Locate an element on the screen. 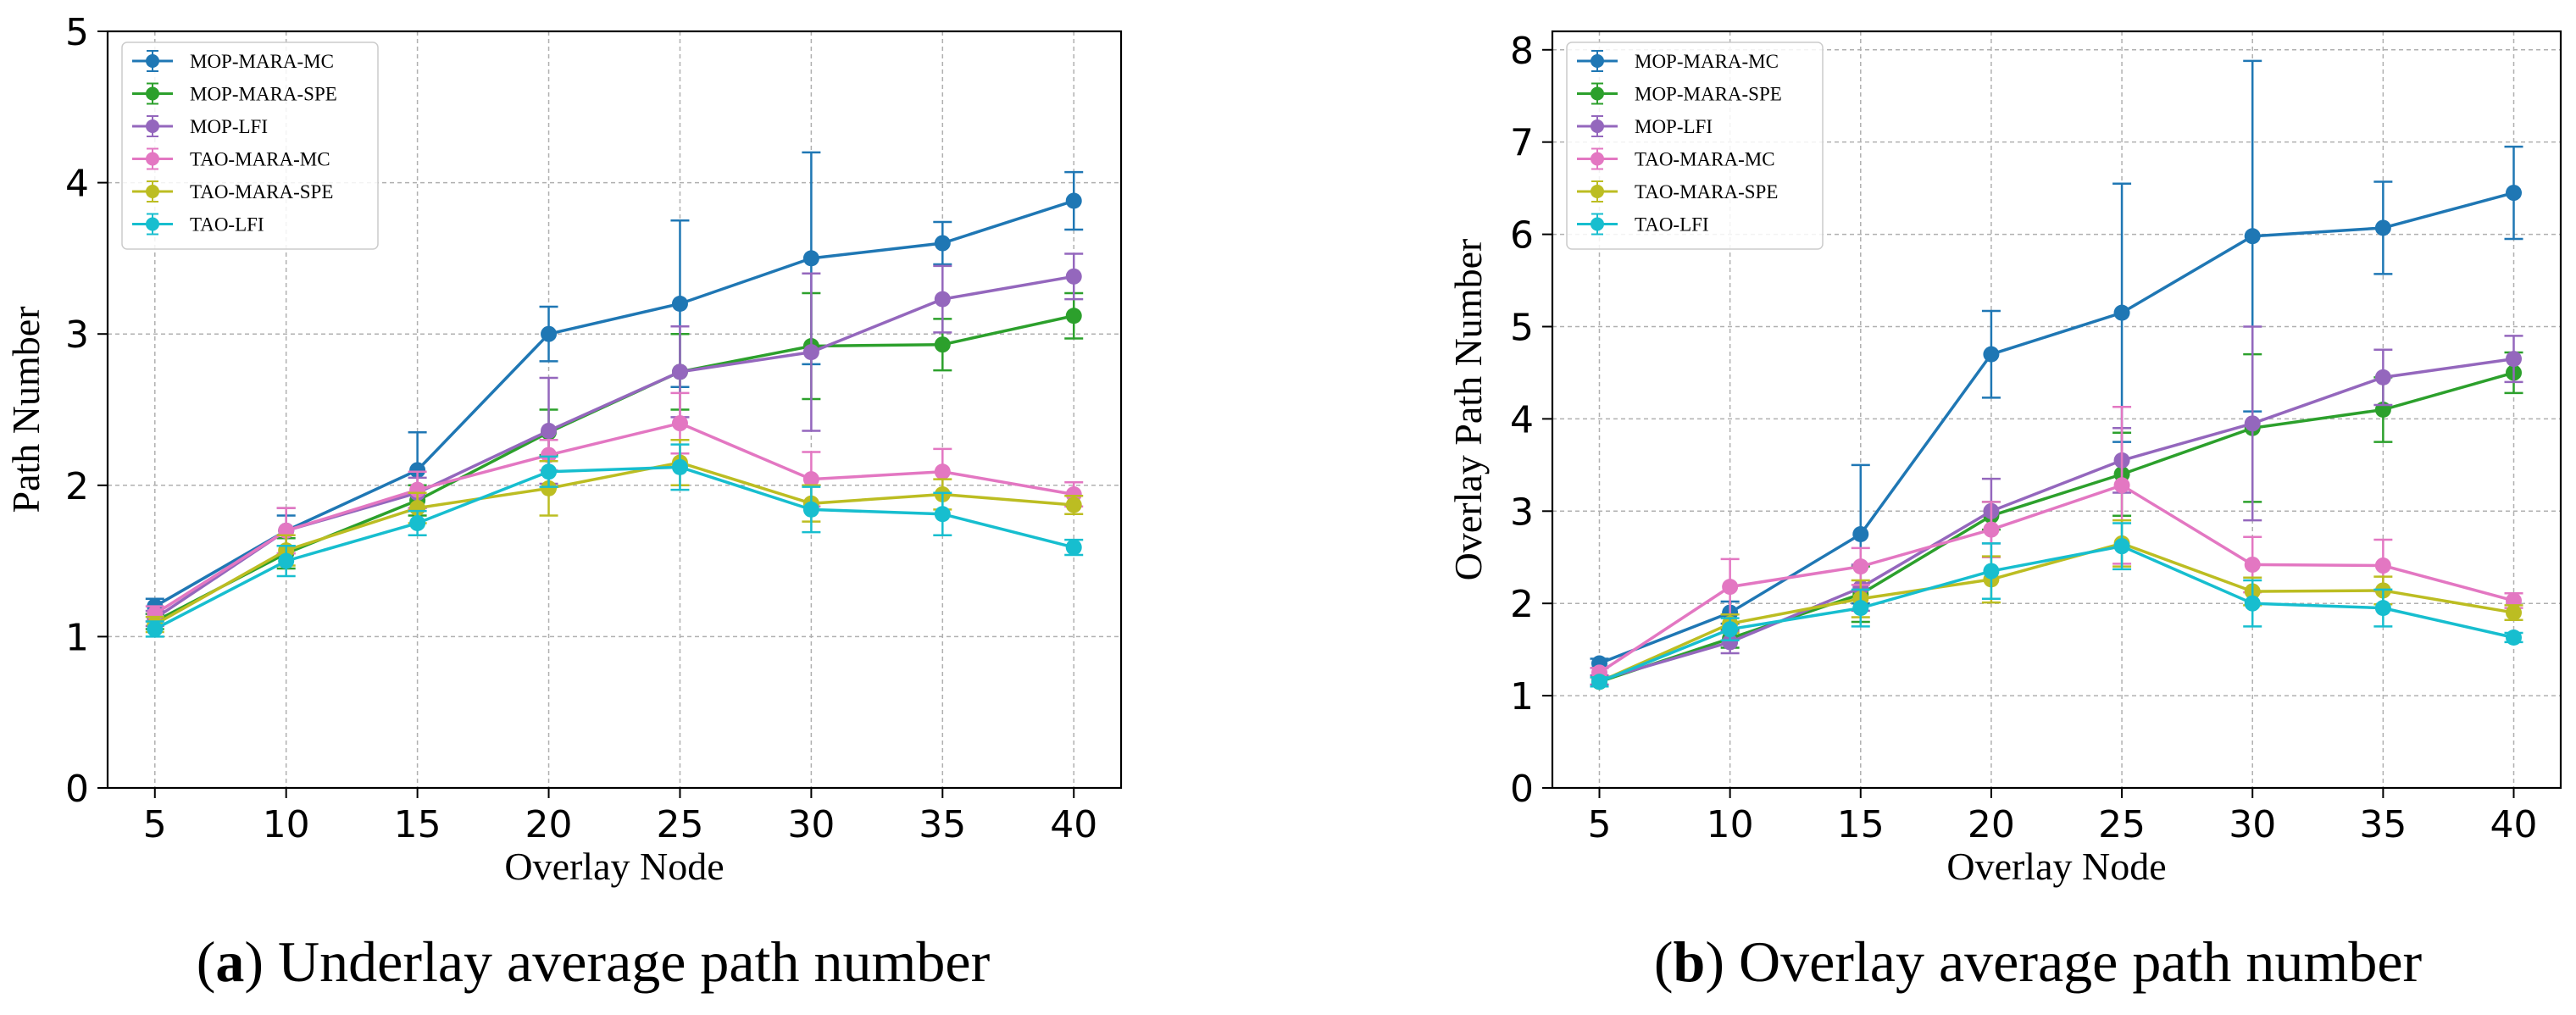  series-tao-mara-mc is located at coordinates (2056, 543).